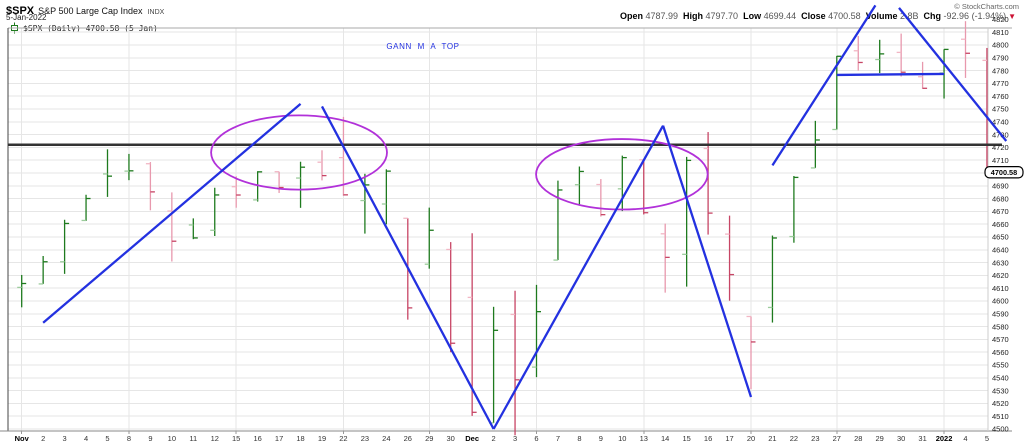  Describe the element at coordinates (14, 28) in the screenshot. I see `candlestick-icon` at that location.